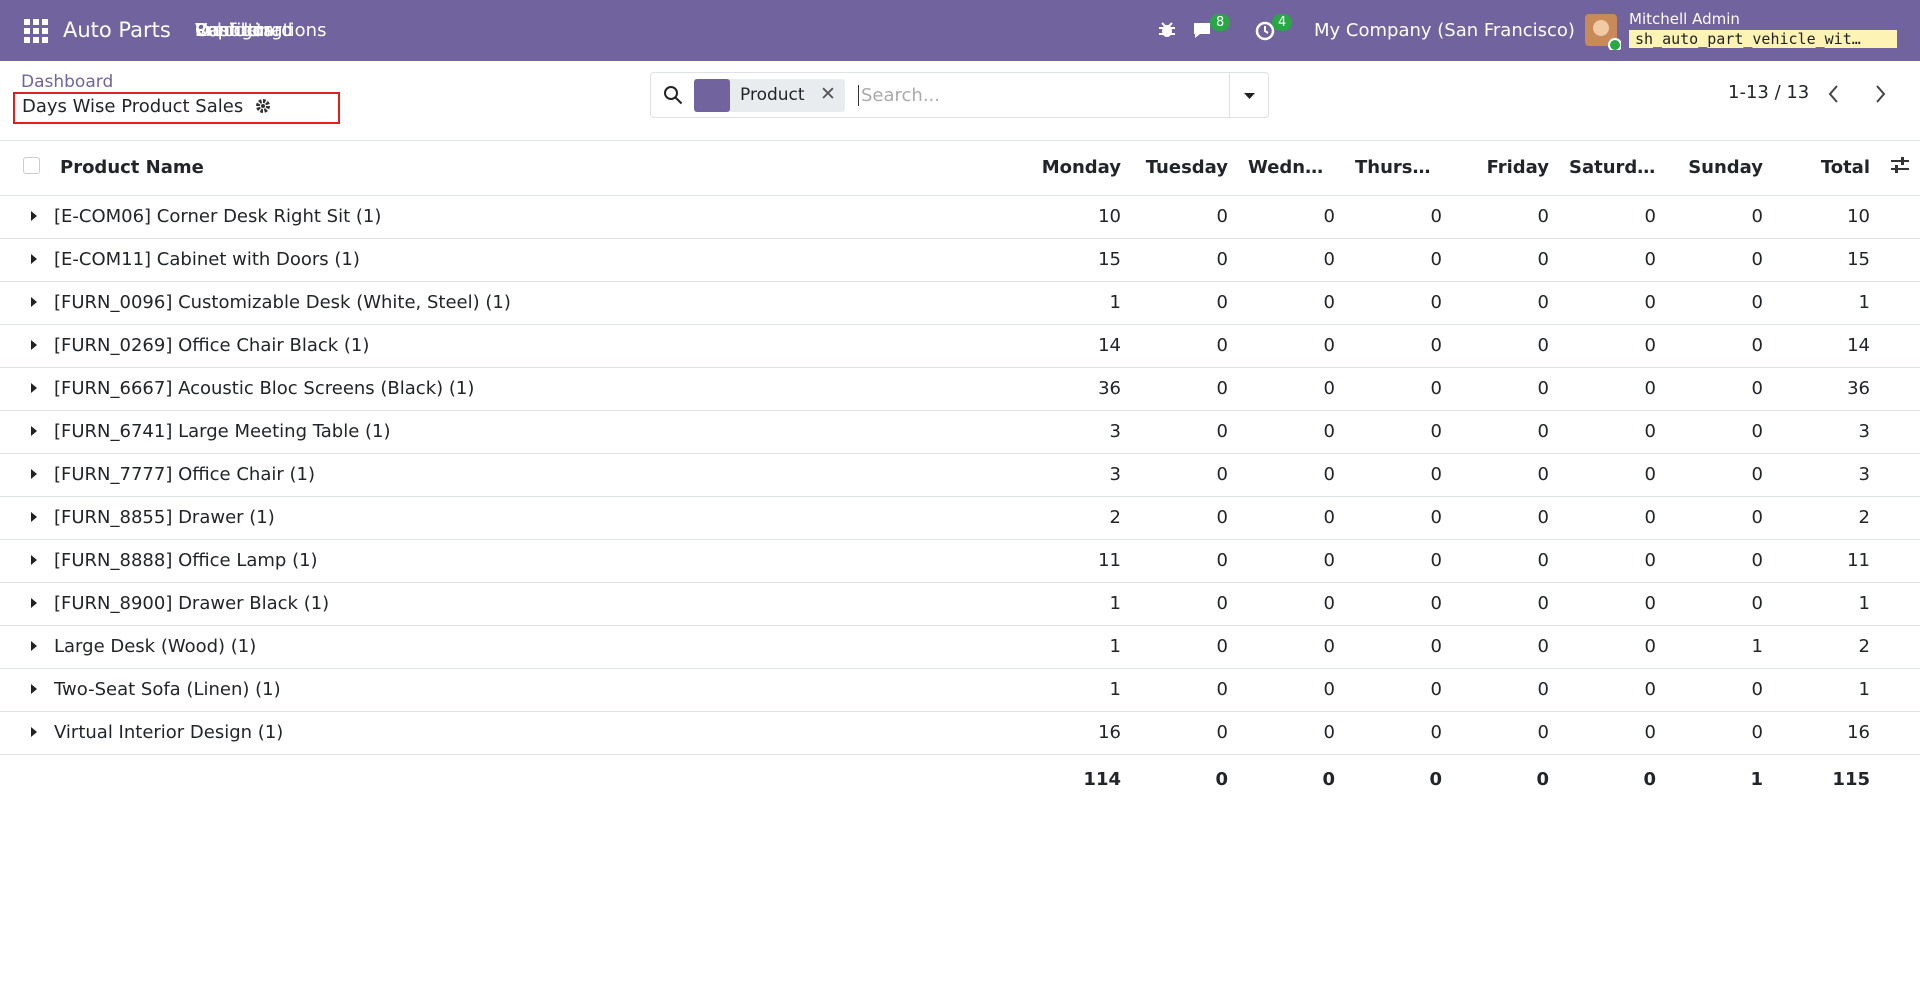  What do you see at coordinates (1851, 779) in the screenshot?
I see `total-value: 115` at bounding box center [1851, 779].